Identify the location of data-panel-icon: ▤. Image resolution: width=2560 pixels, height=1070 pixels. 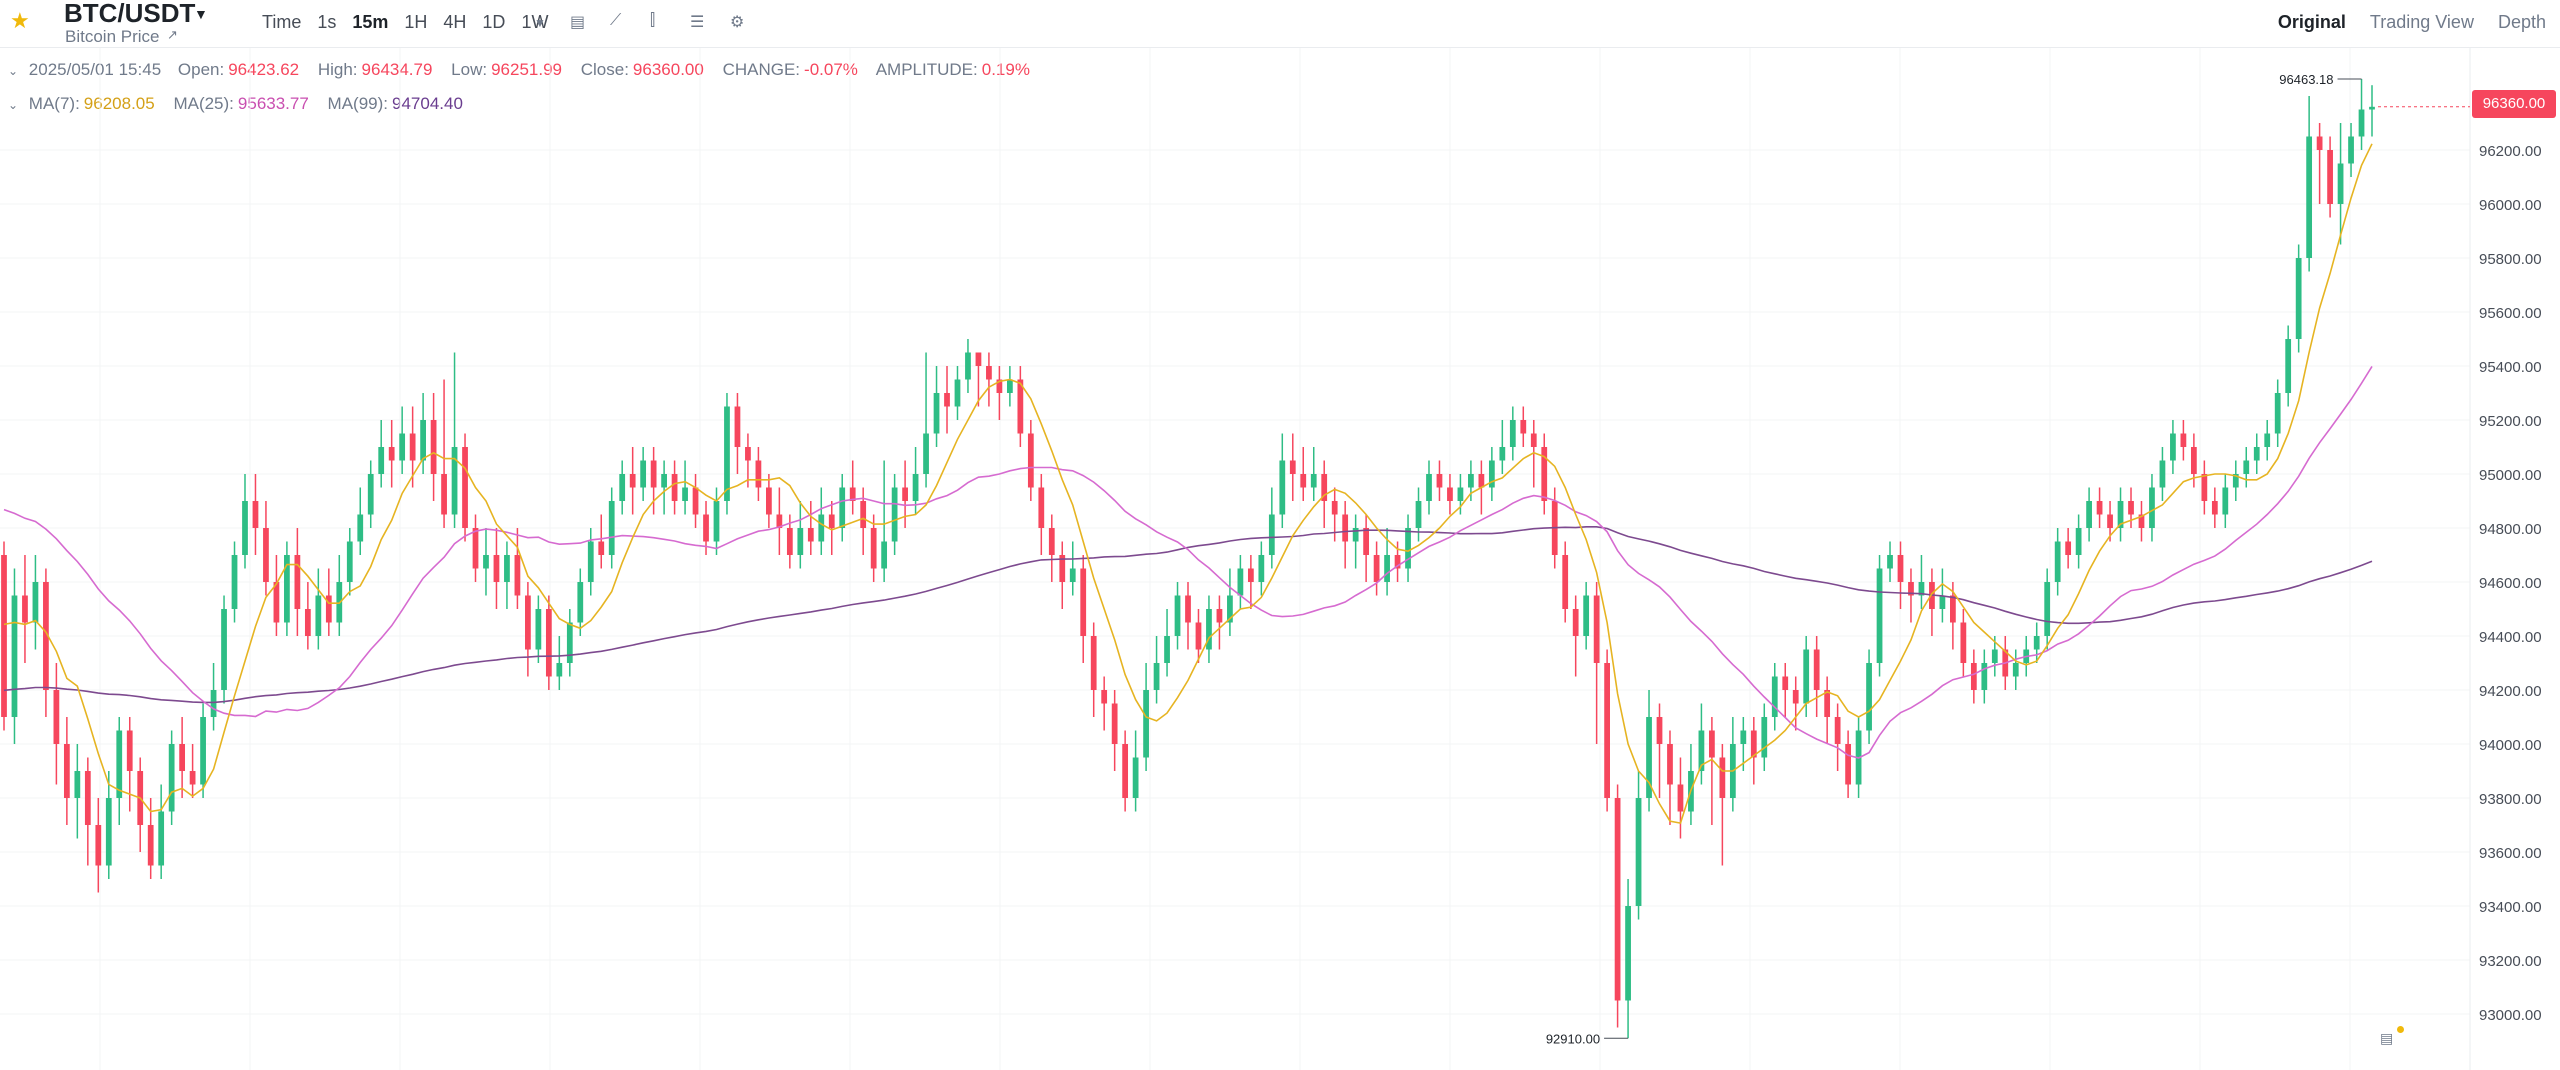
(2387, 1038).